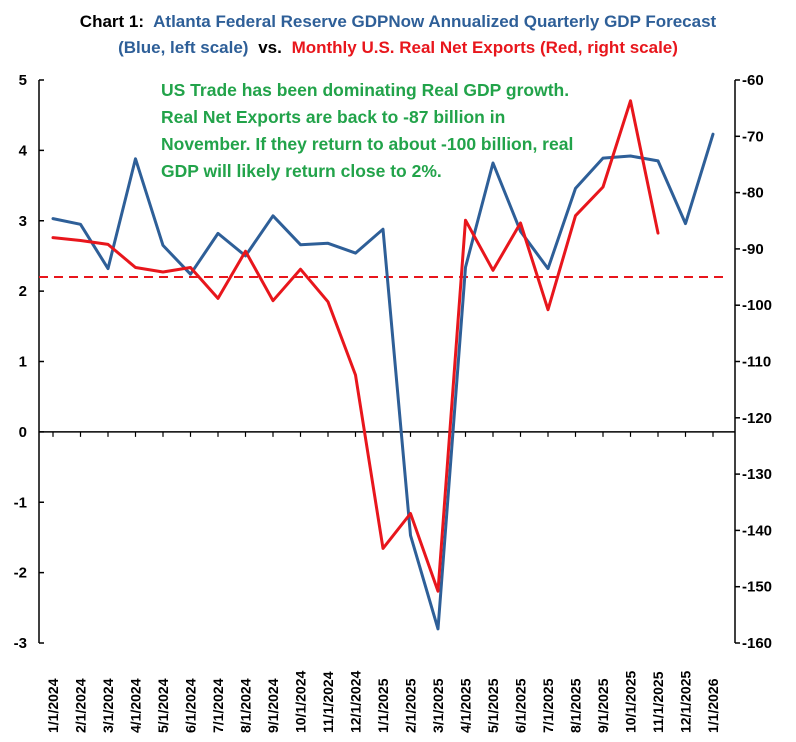  I want to click on right-tick-label: -150, so click(757, 587).